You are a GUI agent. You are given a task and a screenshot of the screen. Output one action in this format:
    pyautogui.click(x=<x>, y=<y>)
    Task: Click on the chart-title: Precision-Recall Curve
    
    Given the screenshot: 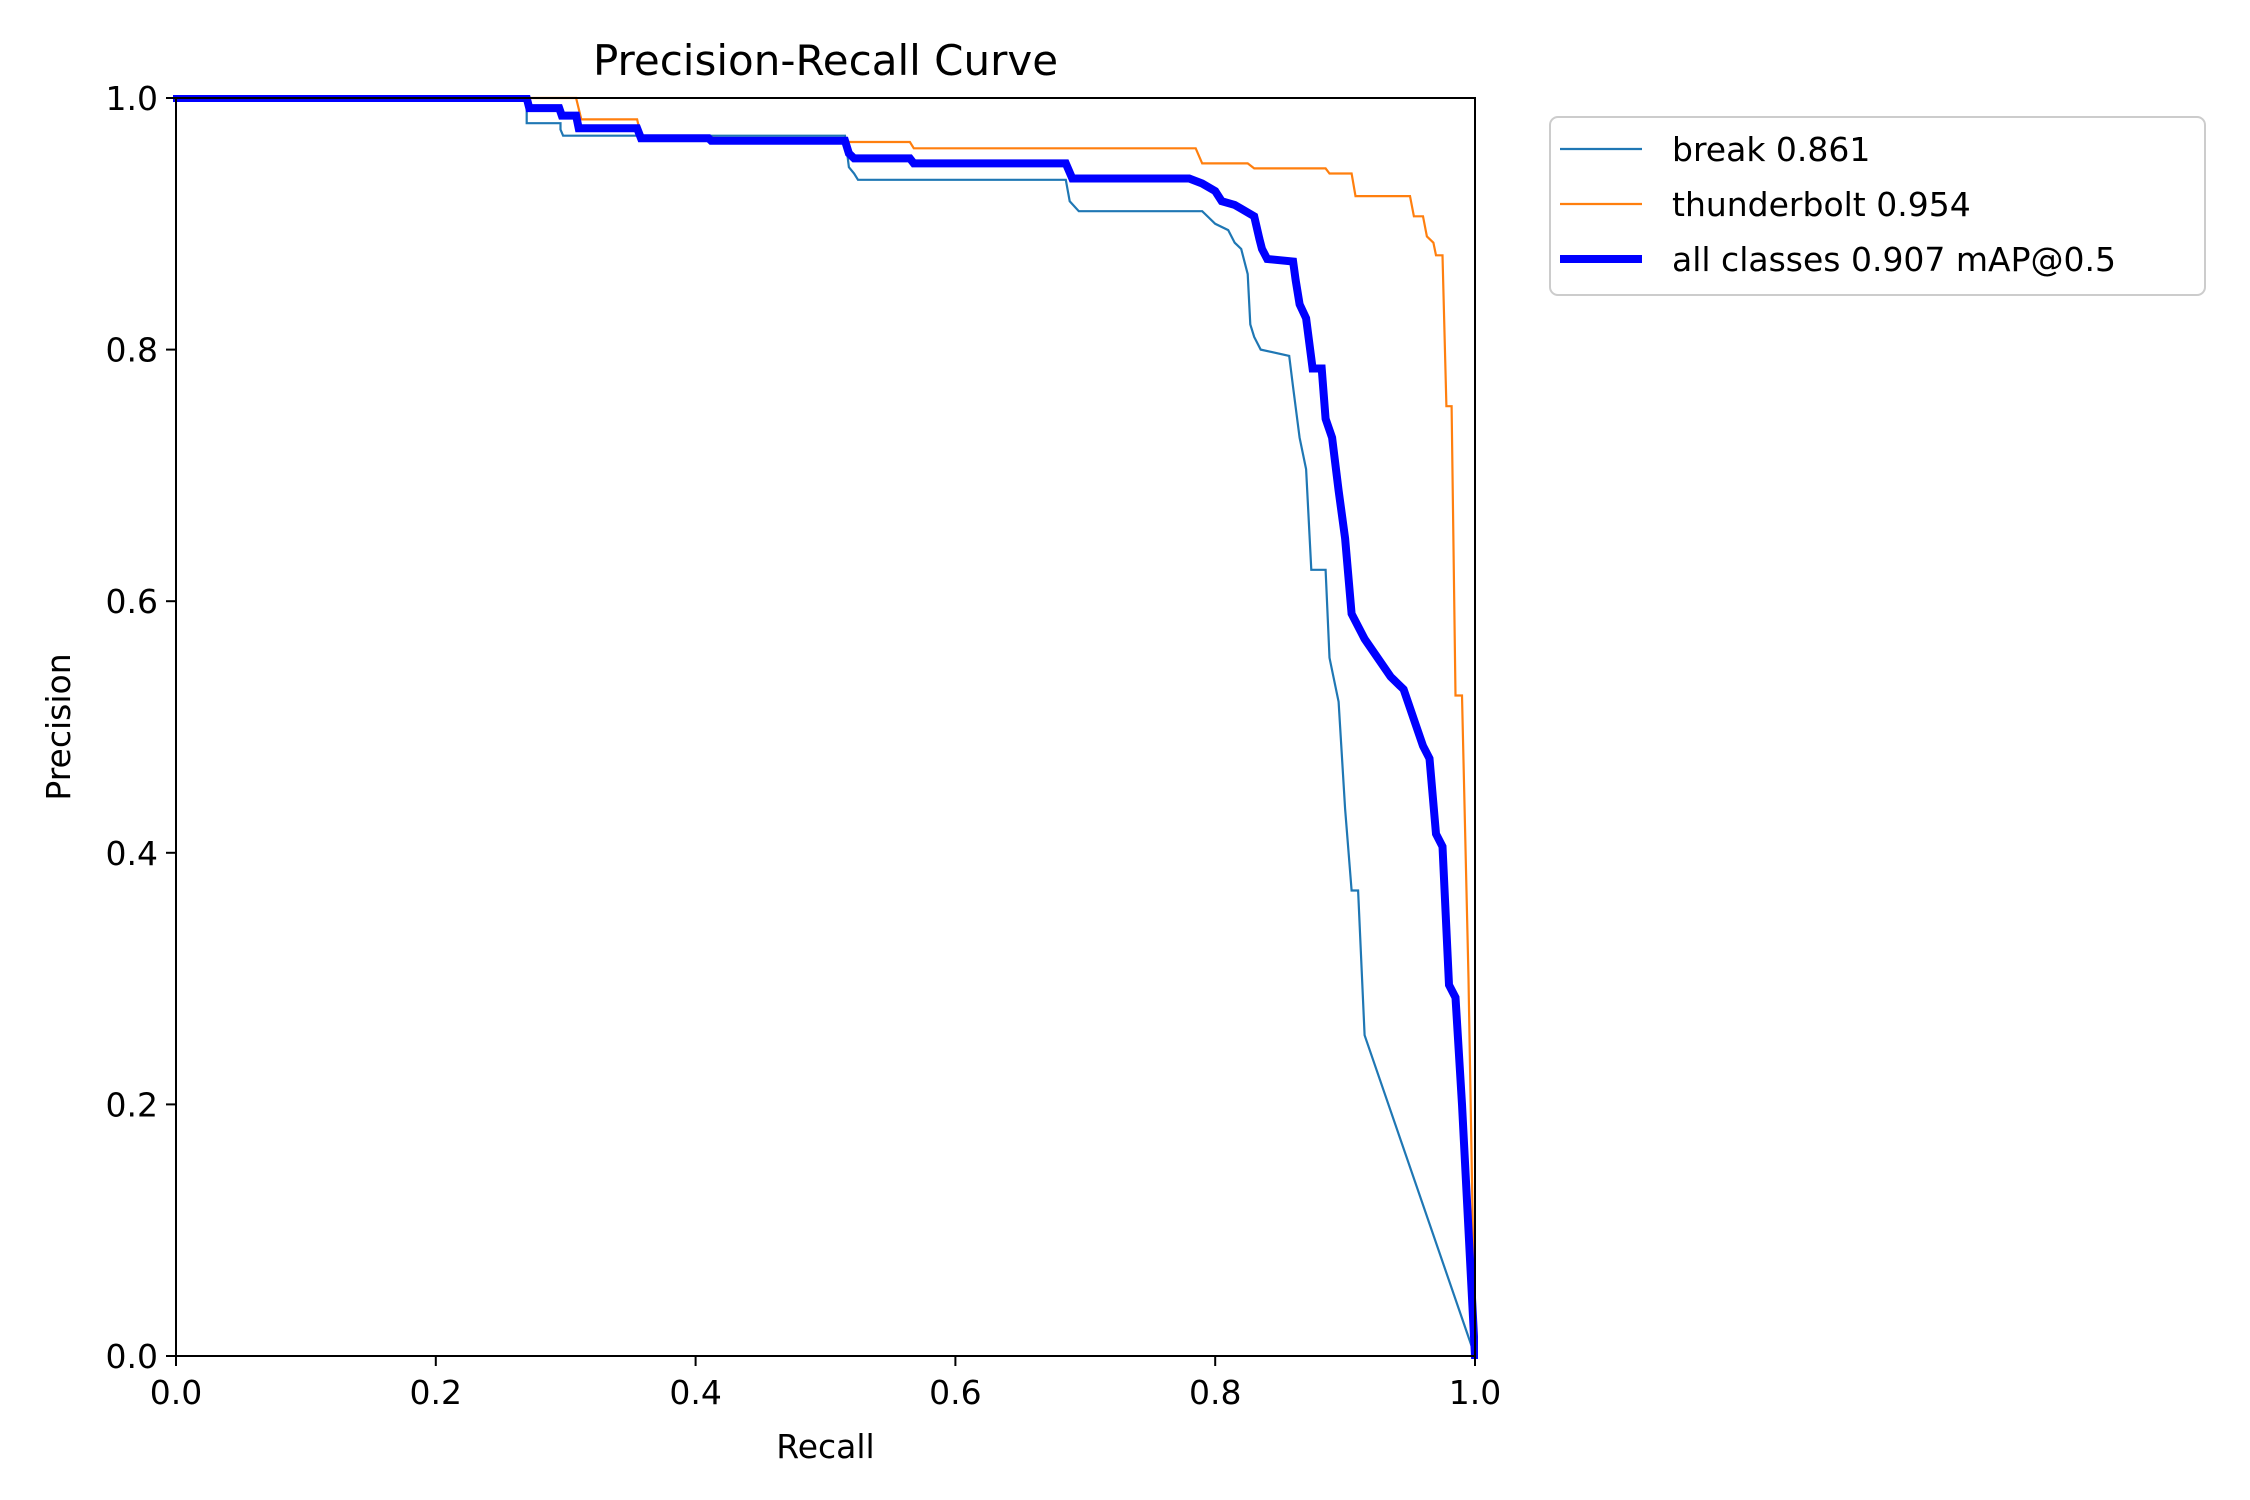 What is the action you would take?
    pyautogui.click(x=825, y=60)
    